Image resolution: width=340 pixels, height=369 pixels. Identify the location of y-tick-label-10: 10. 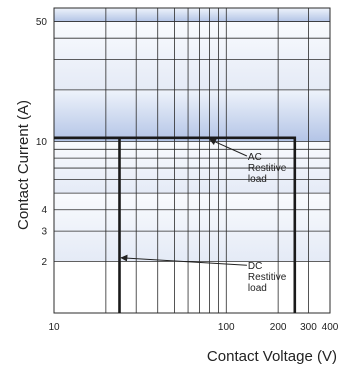
(42, 142).